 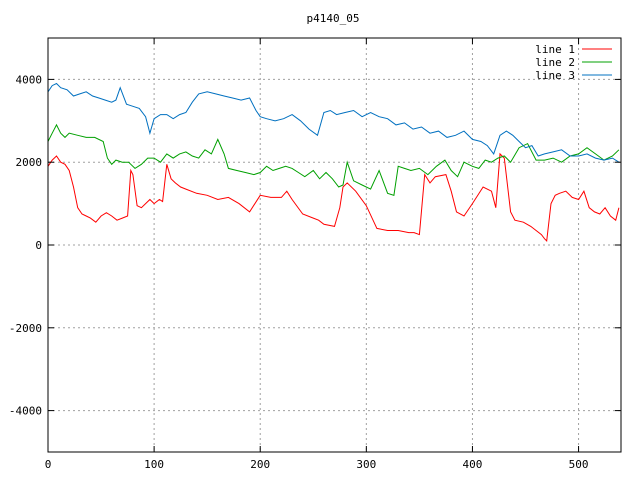 What do you see at coordinates (38, 245) in the screenshot?
I see `y-tick-label: 0` at bounding box center [38, 245].